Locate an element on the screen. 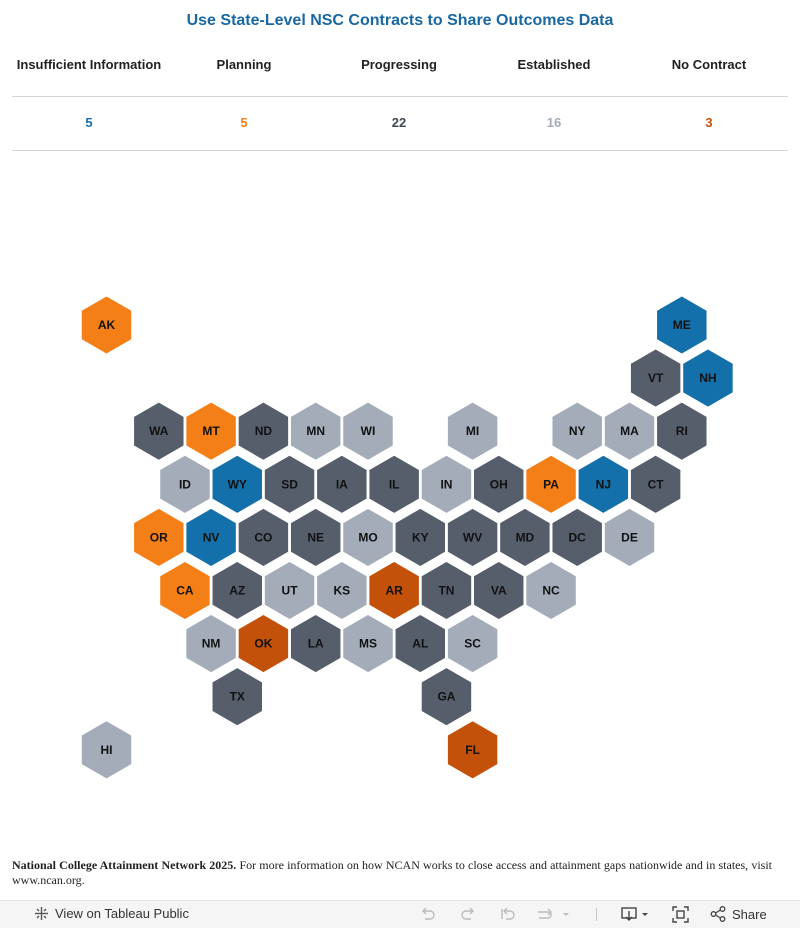 This screenshot has height=928, width=800. legend-label-progressing: Progressing is located at coordinates (399, 64).